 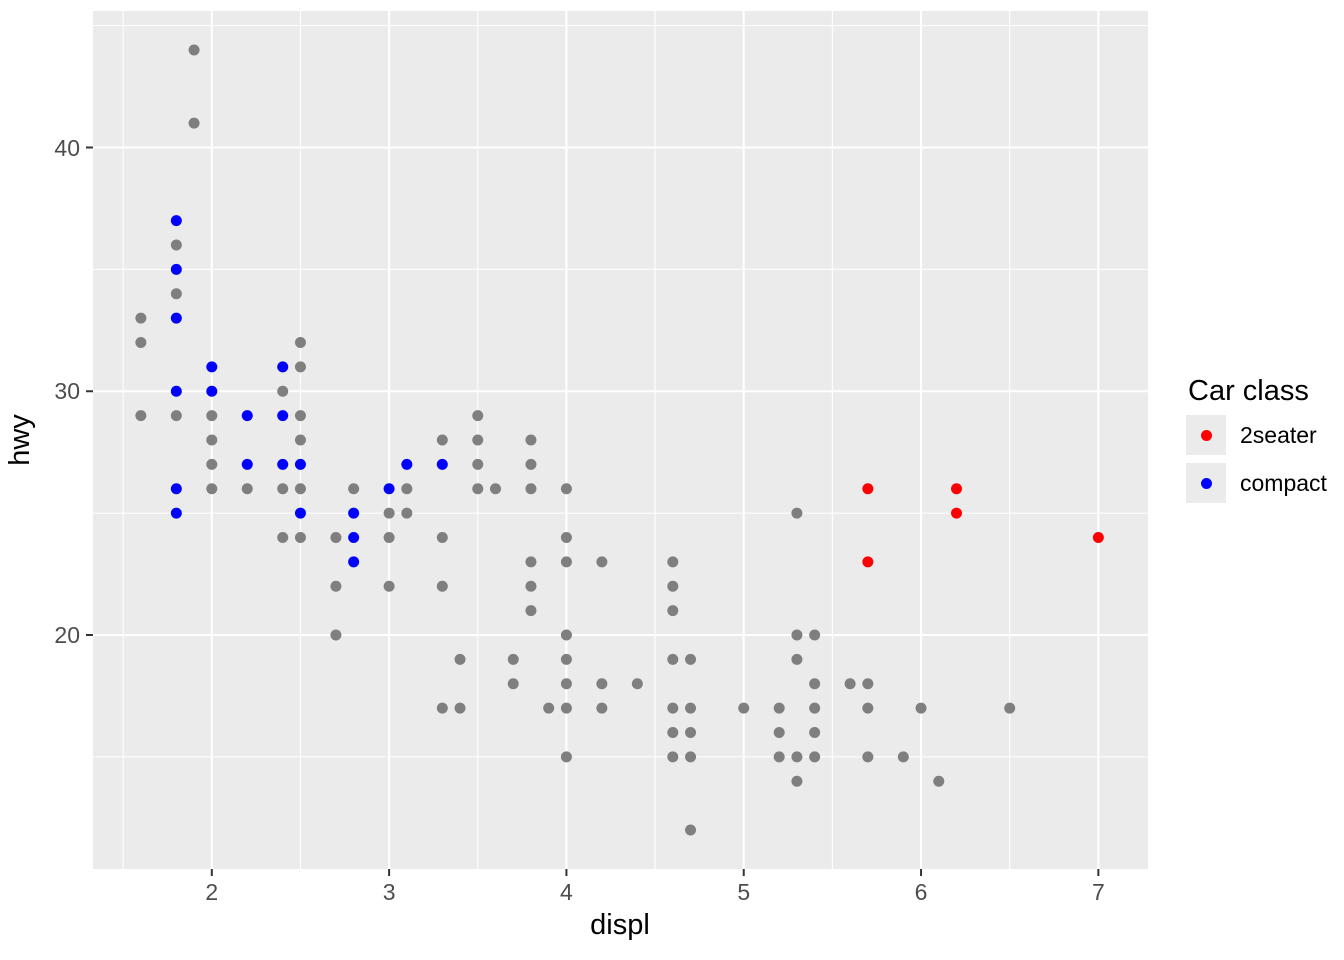 What do you see at coordinates (67, 391) in the screenshot?
I see `y-tick-label: 30` at bounding box center [67, 391].